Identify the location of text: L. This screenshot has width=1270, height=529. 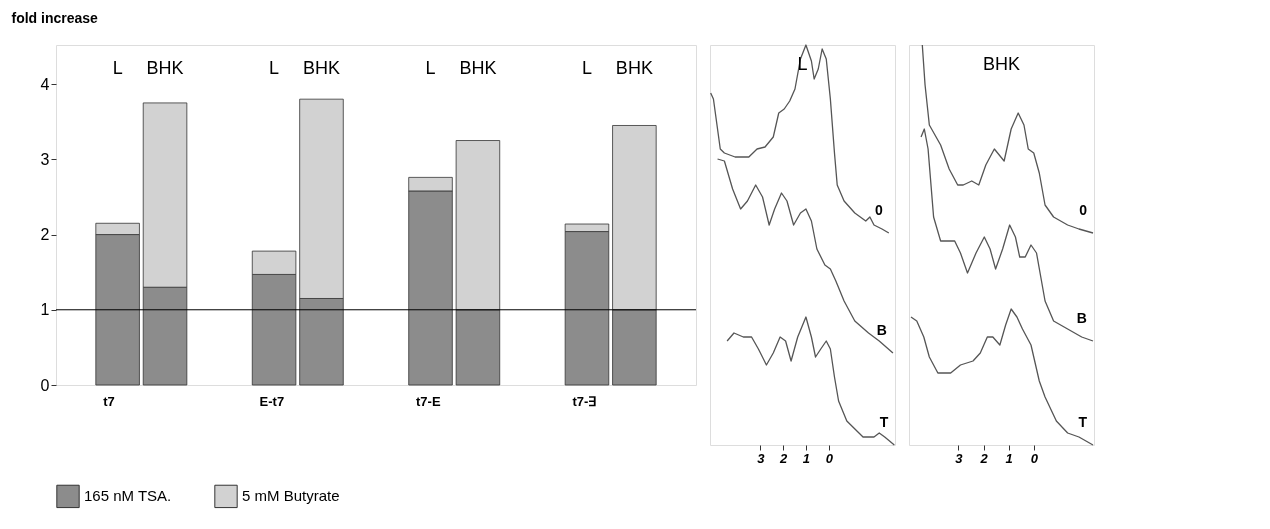
(802, 64).